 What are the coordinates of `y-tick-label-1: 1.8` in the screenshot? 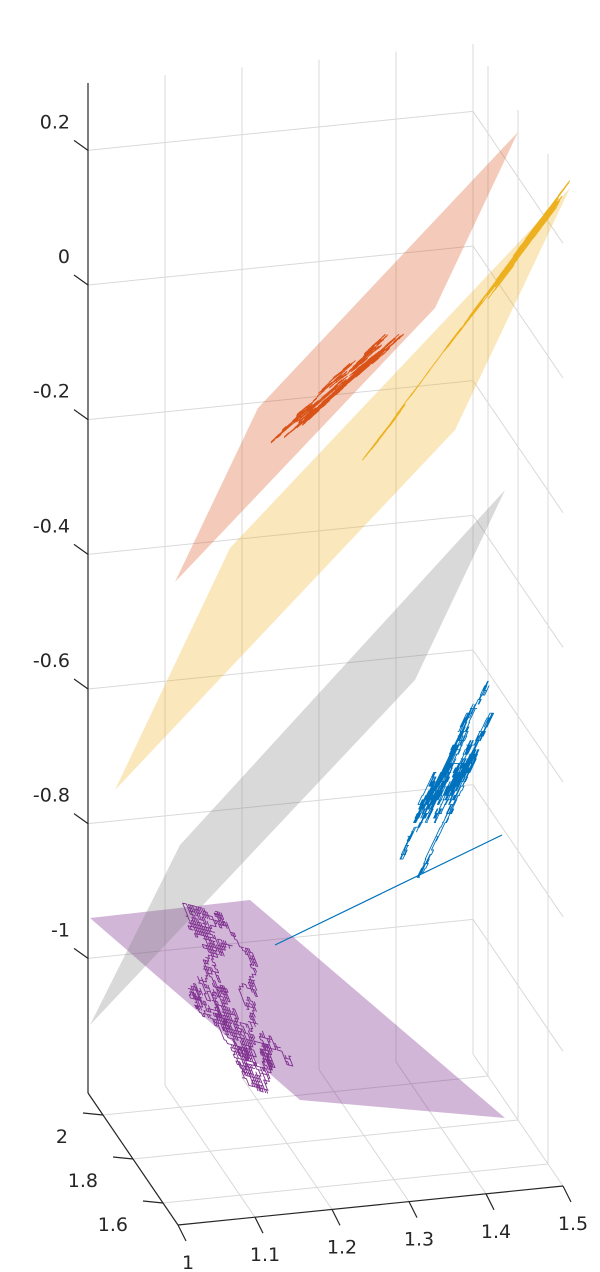 It's located at (83, 1181).